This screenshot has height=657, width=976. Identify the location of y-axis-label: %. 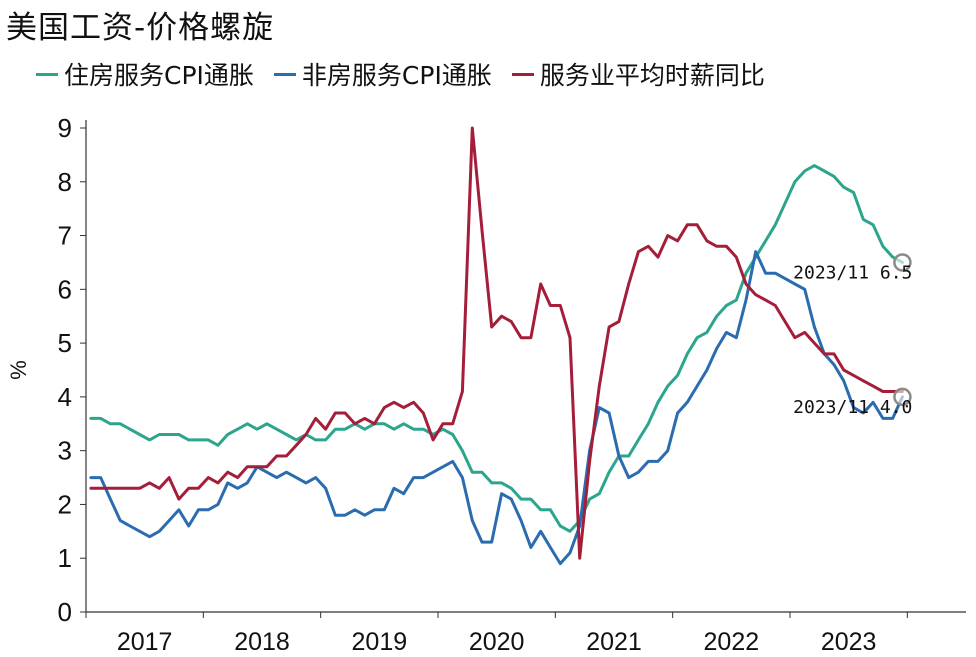
(18, 370).